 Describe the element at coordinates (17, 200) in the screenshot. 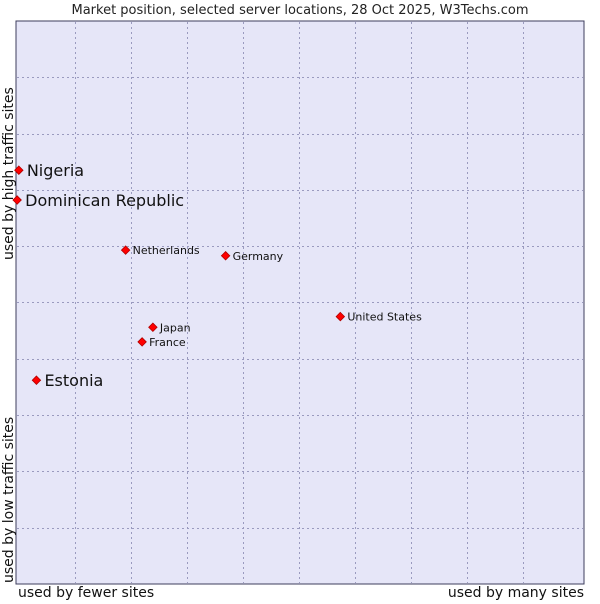

I see `marker-dominican-republic` at that location.